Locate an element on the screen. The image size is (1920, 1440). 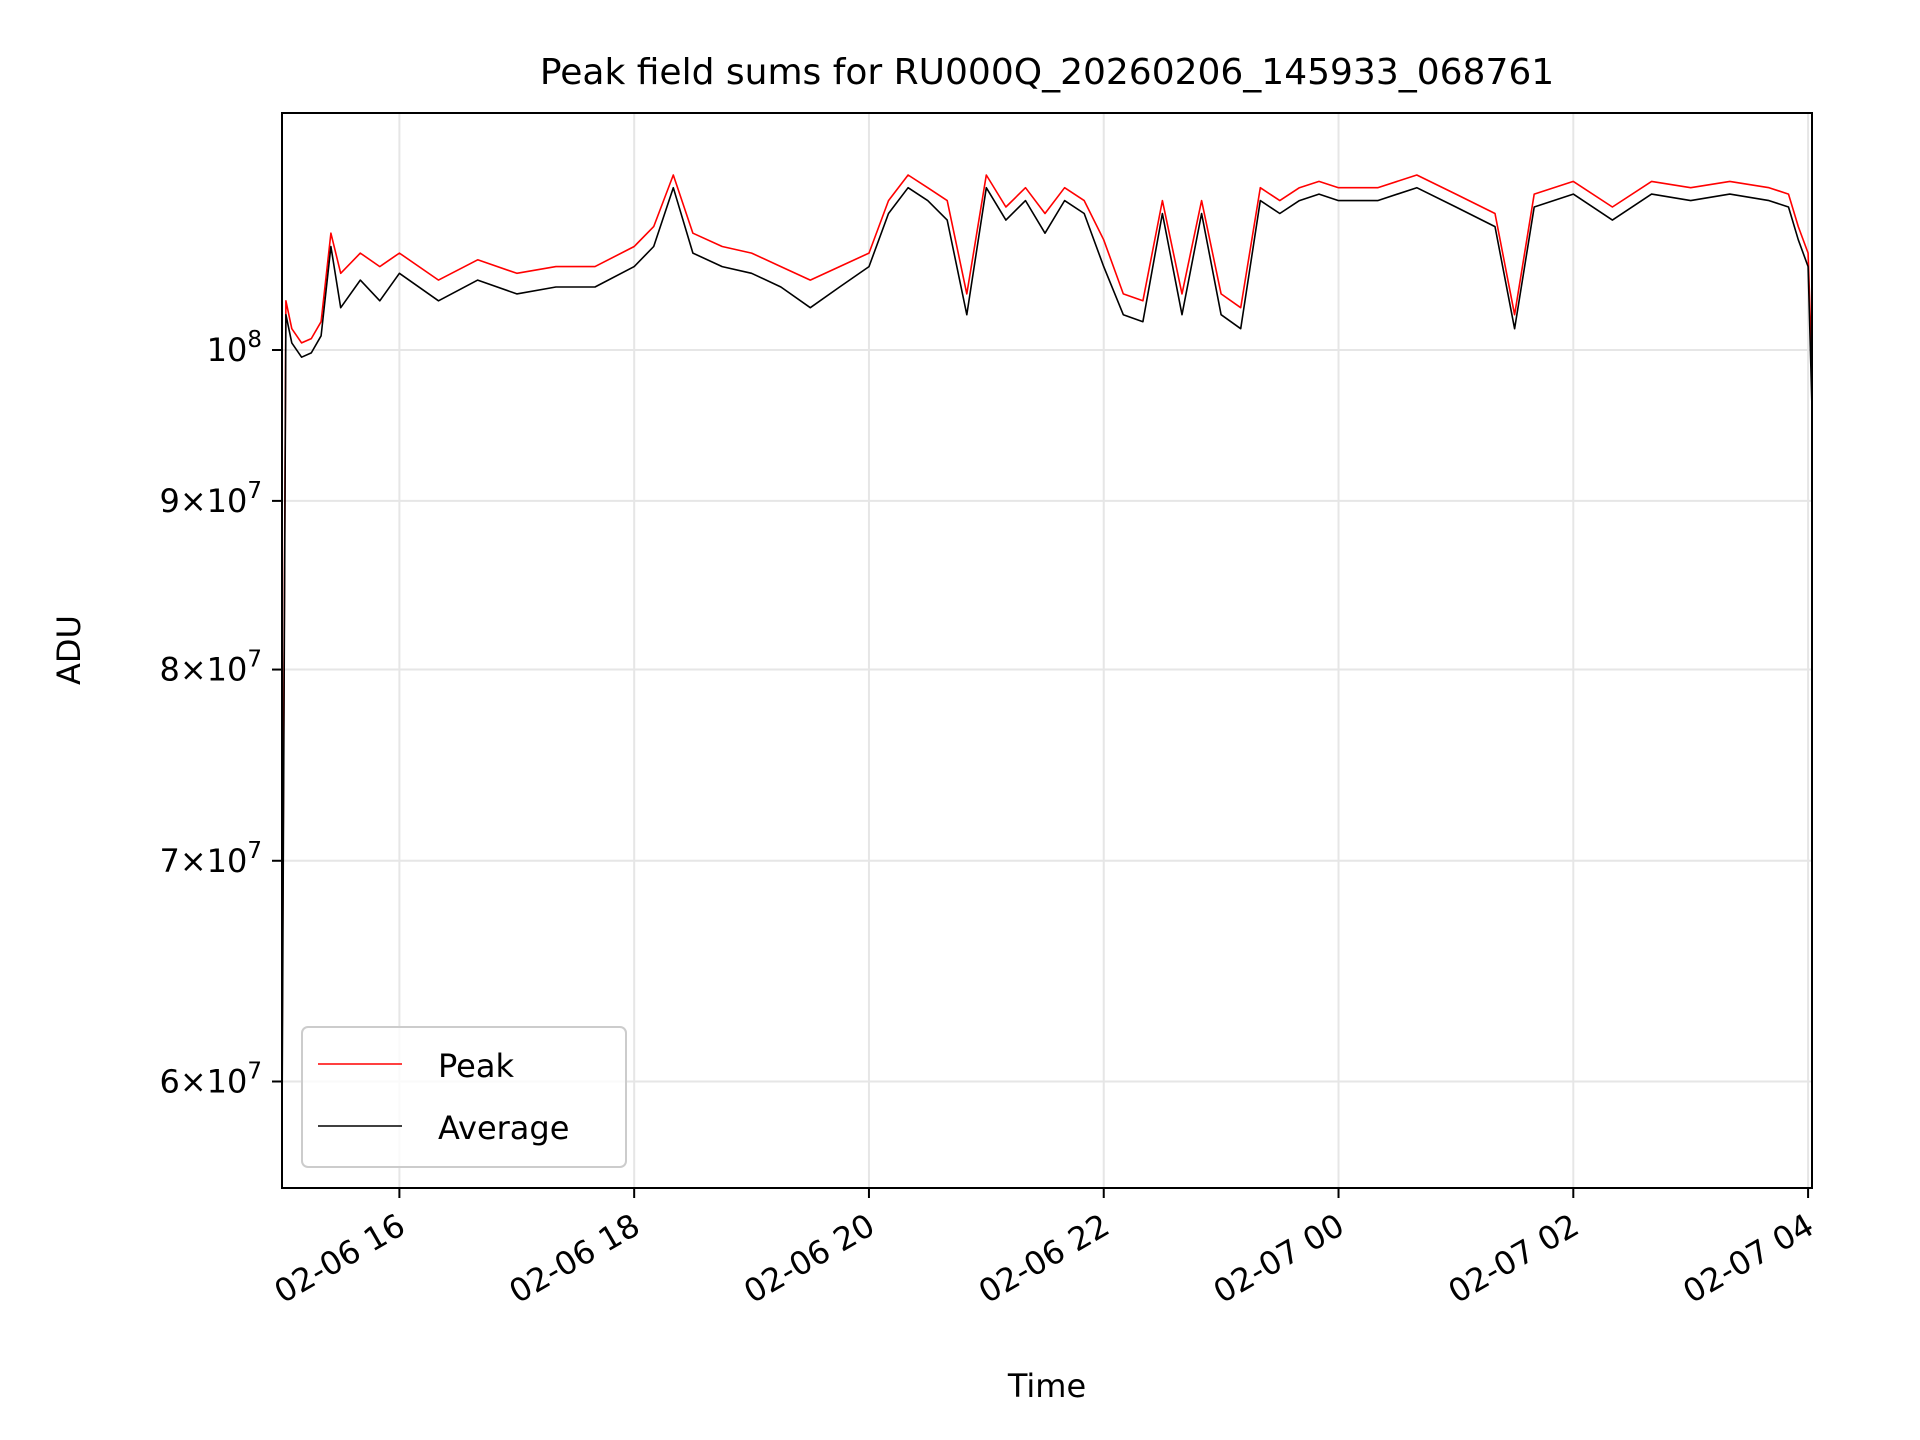
legend-box is located at coordinates (464, 1097).